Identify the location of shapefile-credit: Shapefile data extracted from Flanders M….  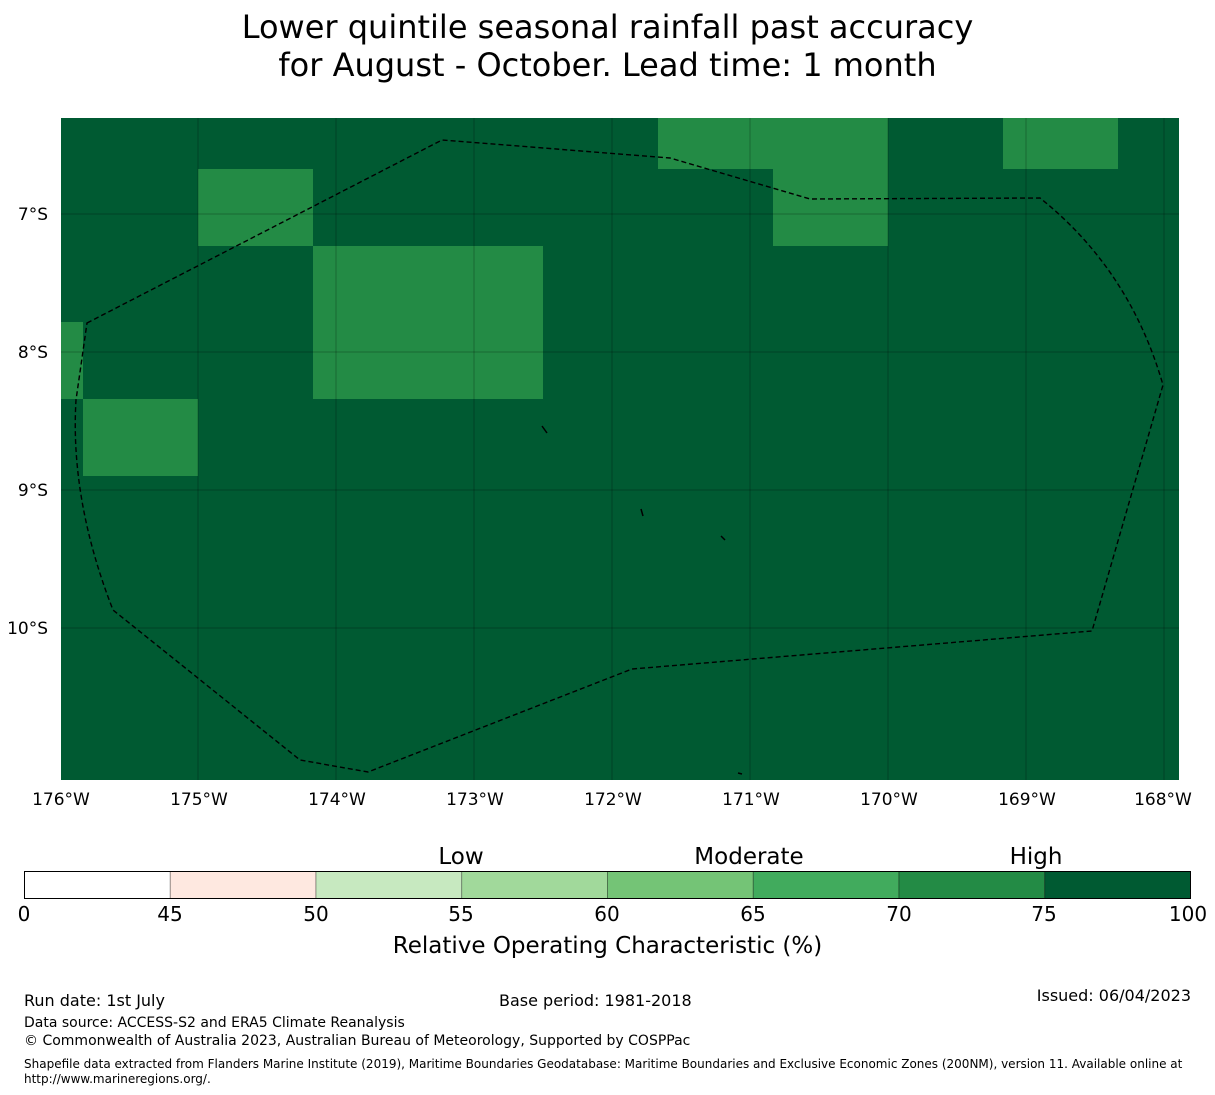
(603, 1071).